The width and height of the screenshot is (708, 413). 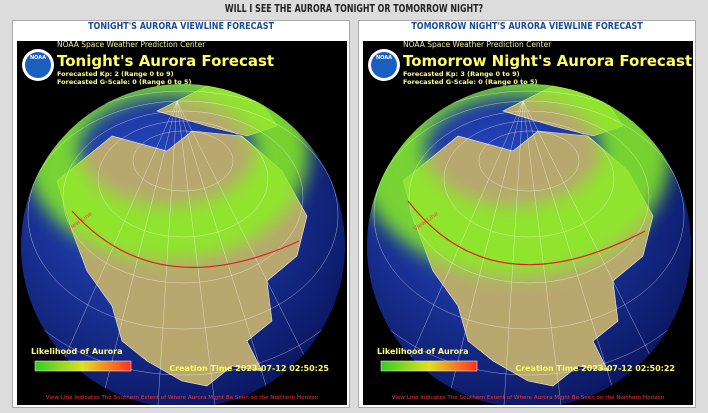 I want to click on kp: Forecasted Kp: 3 (Range 0 to 9), so click(x=461, y=74).